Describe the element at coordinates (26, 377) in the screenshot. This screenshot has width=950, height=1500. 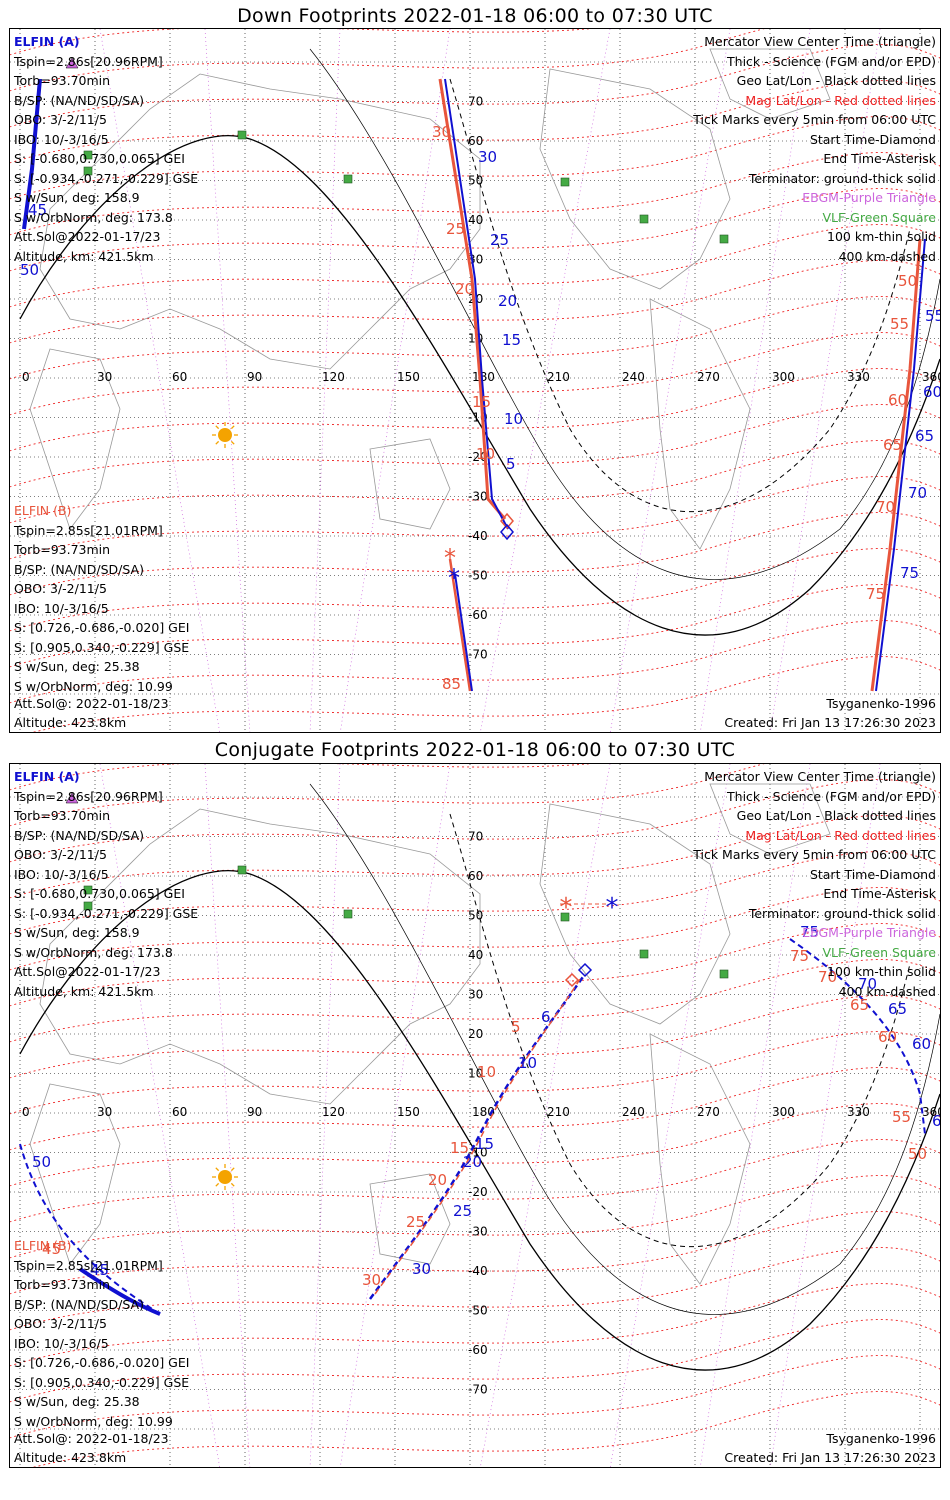
I see `lon-label: 0` at that location.